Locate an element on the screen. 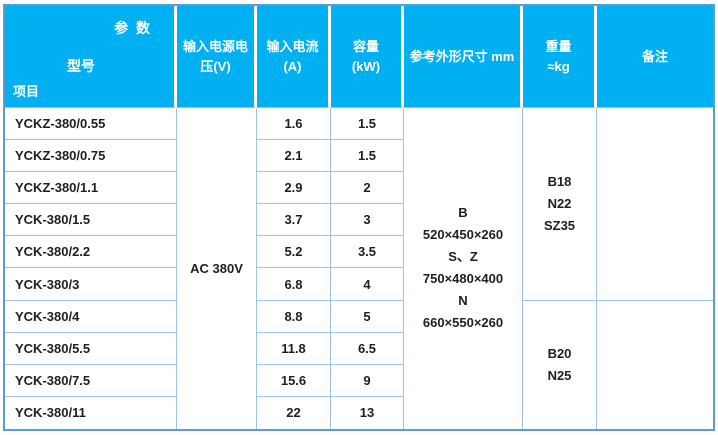 The width and height of the screenshot is (718, 435). header-input-voltage: 输入电源电 压(V) is located at coordinates (217, 57).